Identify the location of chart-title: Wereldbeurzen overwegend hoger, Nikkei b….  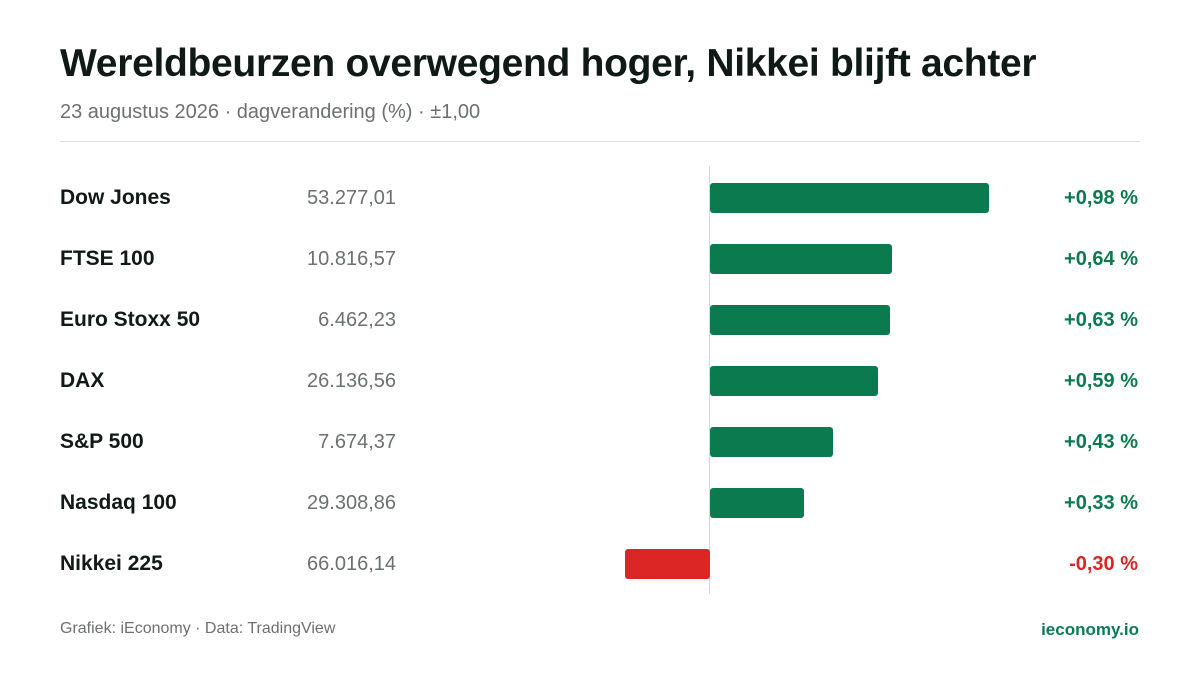
(548, 63).